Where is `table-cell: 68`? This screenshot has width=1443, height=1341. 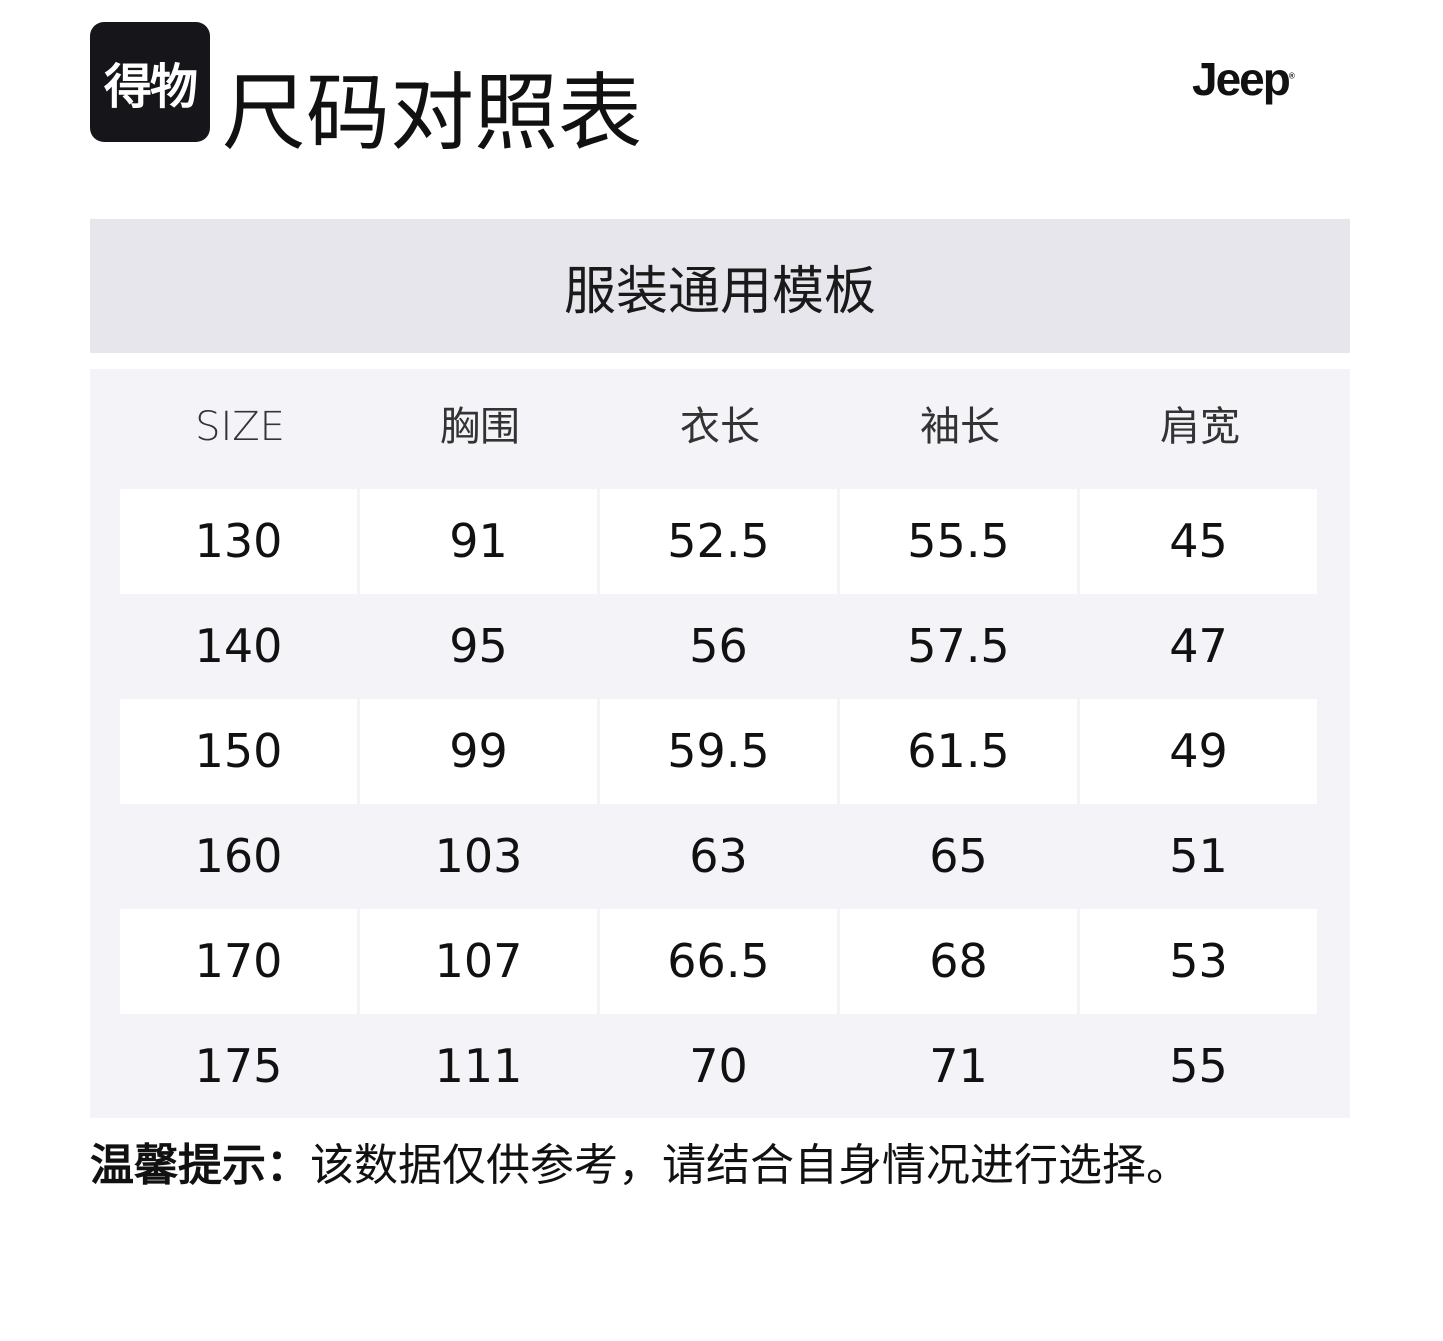 table-cell: 68 is located at coordinates (958, 961).